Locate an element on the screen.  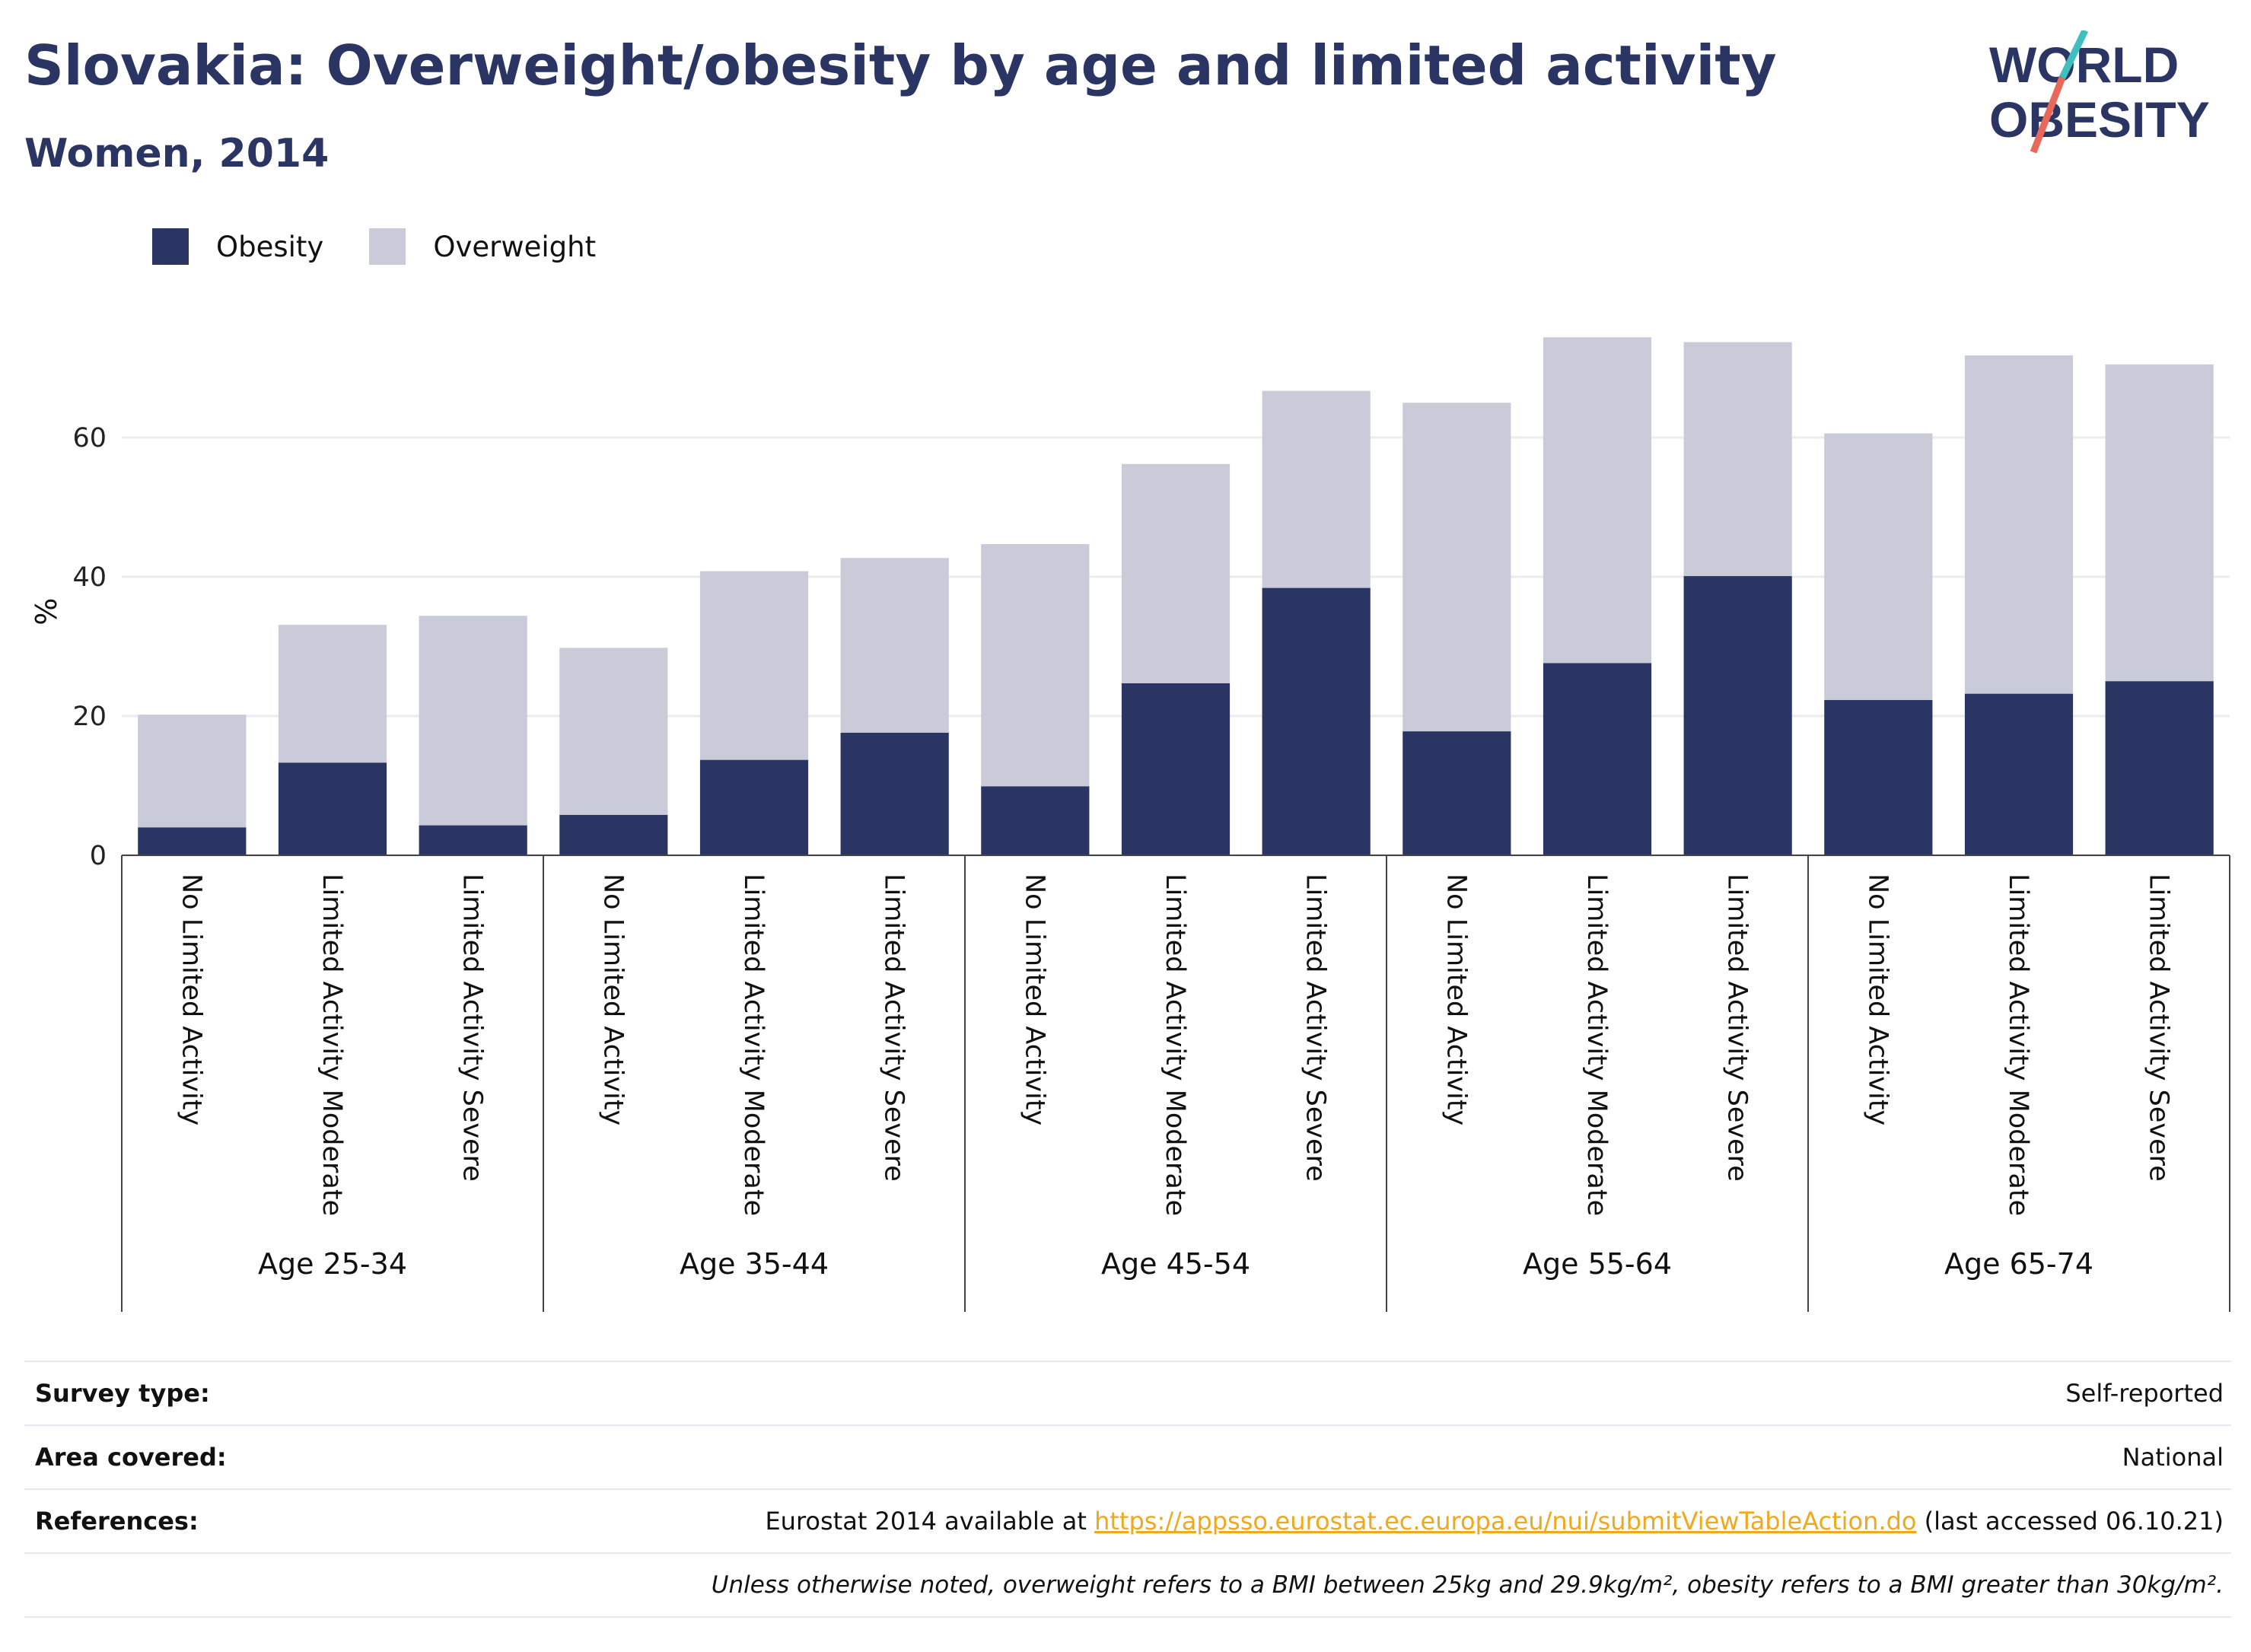
references-suffix: (last accessed 06.10.21) is located at coordinates (2070, 1521).